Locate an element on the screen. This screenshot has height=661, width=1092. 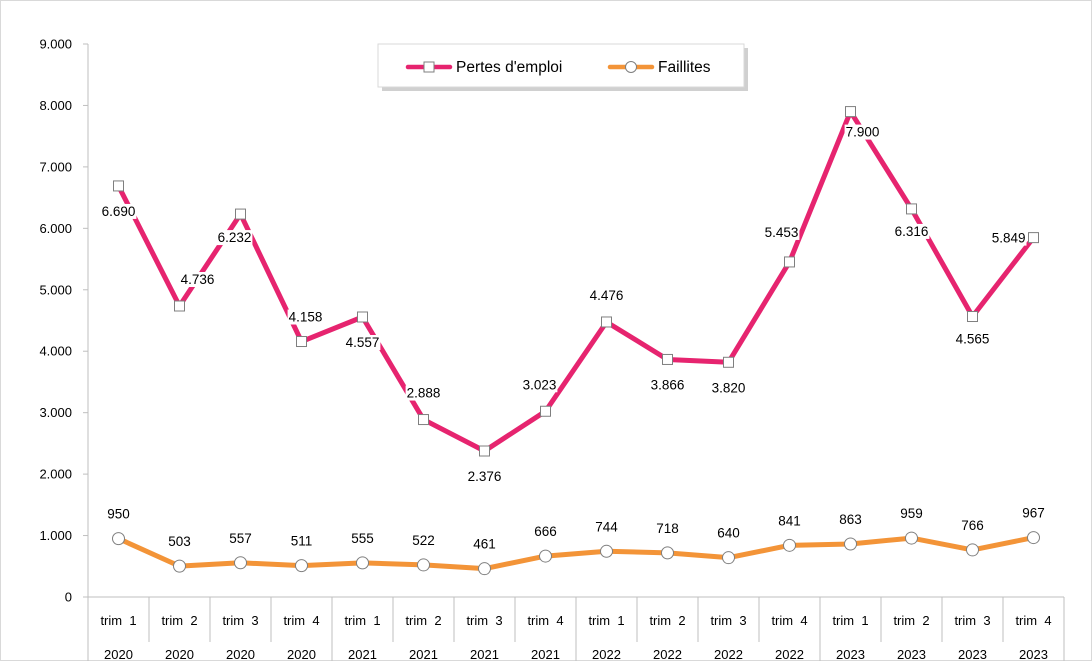
data-label-faillites: 557 is located at coordinates (240, 538).